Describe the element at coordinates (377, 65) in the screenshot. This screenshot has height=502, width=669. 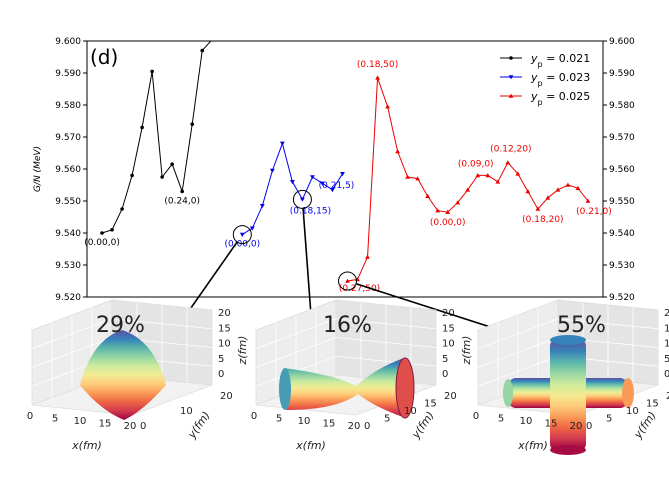
I see `data-label: (0.18,50)` at that location.